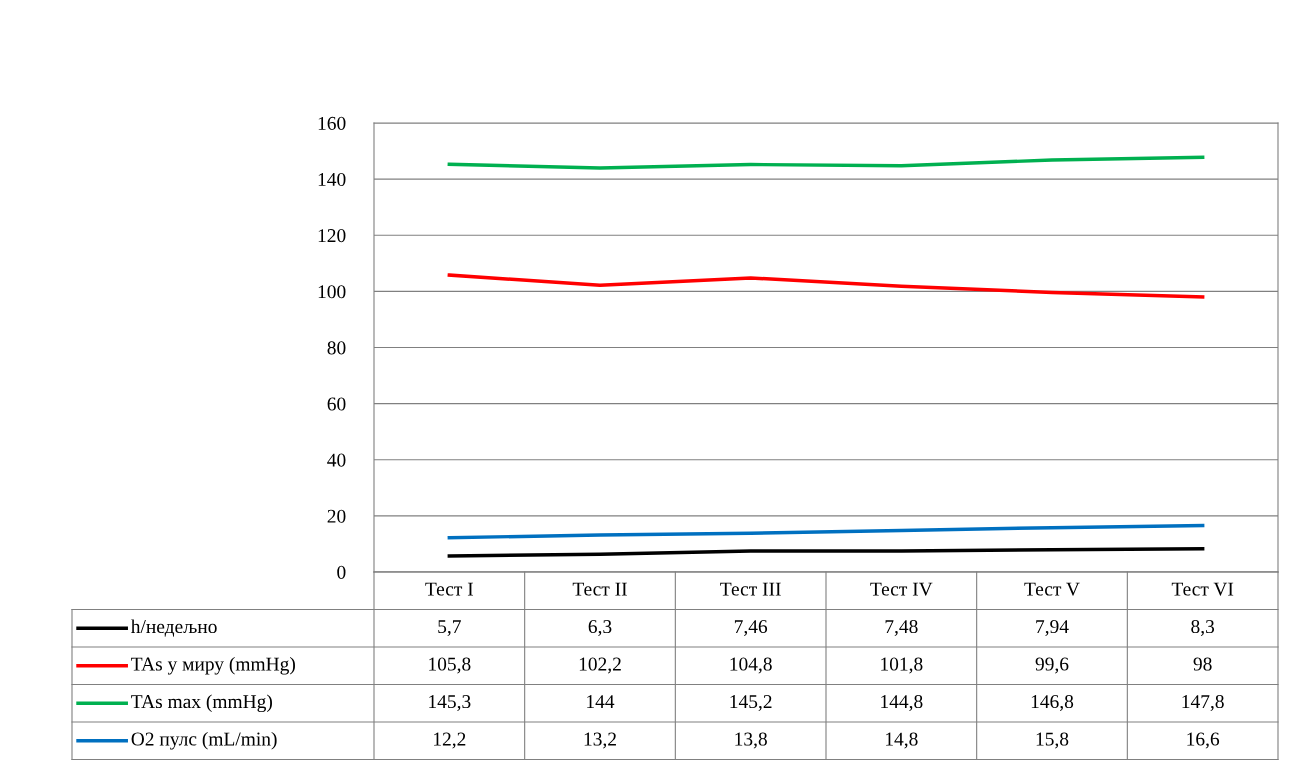  What do you see at coordinates (1203, 628) in the screenshot?
I see `data-label: 8,3` at bounding box center [1203, 628].